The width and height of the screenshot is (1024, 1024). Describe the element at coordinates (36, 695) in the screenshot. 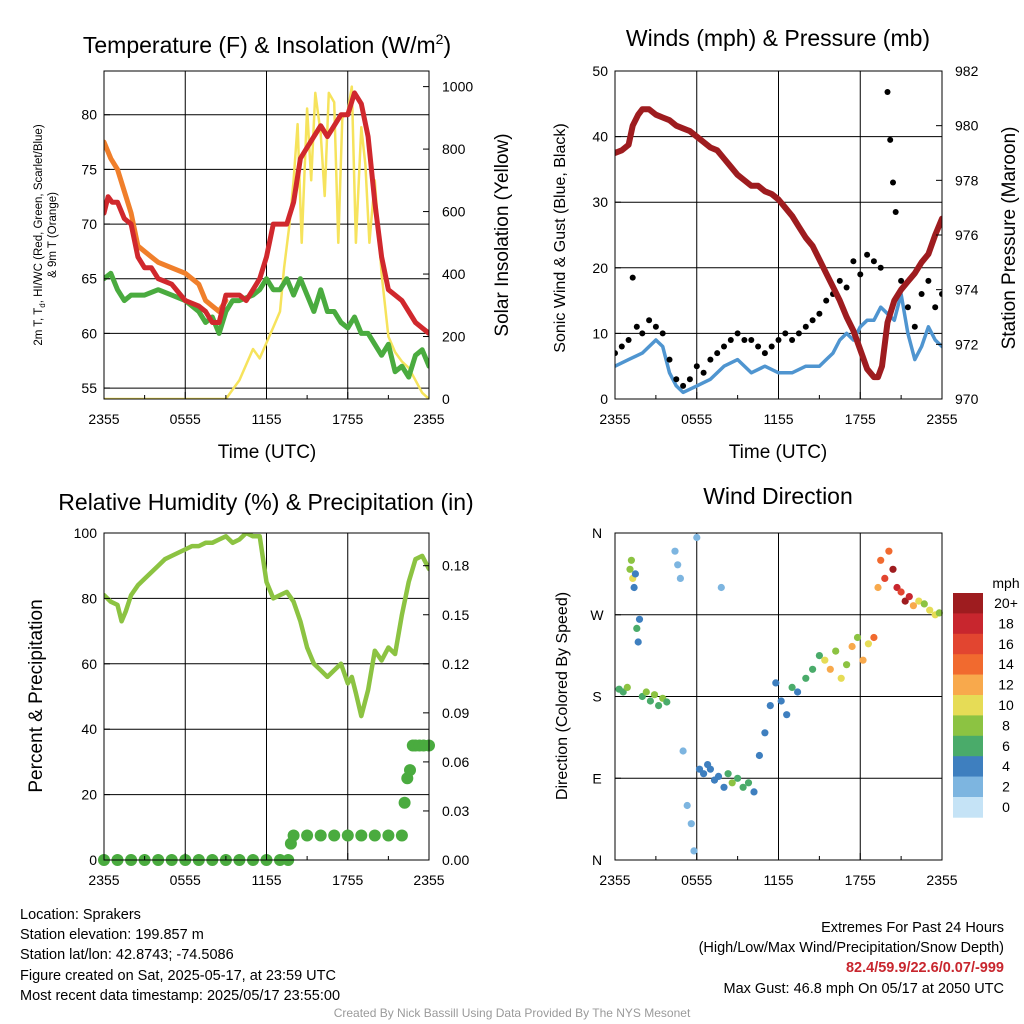

I see `humidity-y-label: Percent & Precipitation` at that location.